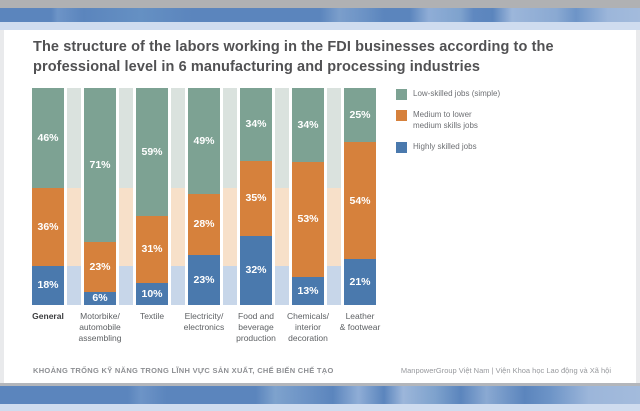  I want to click on bar-leather-footwear: 25% 54% 21%, so click(360, 196).